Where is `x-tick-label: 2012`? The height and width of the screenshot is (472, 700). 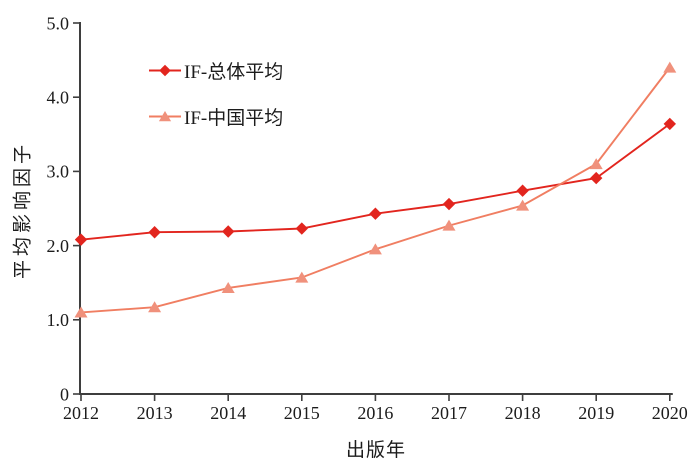 x-tick-label: 2012 is located at coordinates (81, 413).